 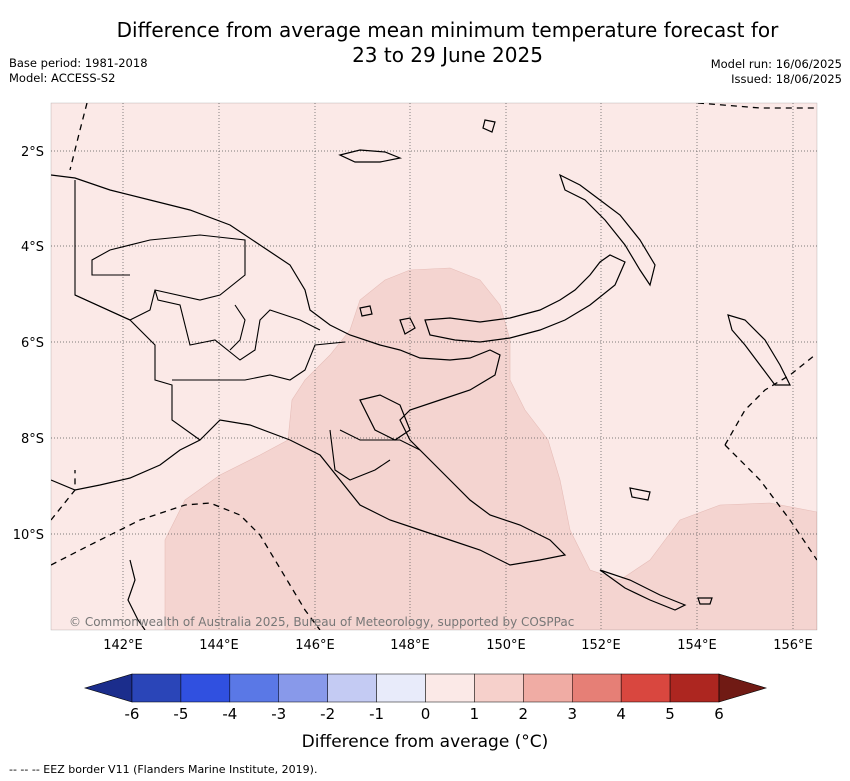 I want to click on lon-label-150e: 150°E, so click(x=506, y=645).